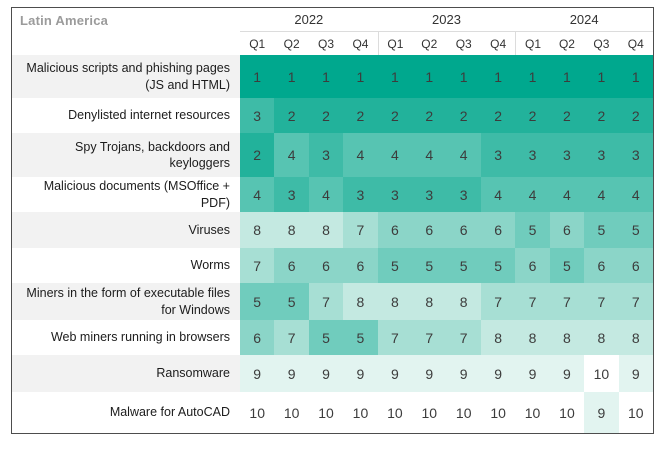 The width and height of the screenshot is (664, 450). What do you see at coordinates (584, 20) in the screenshot?
I see `year-header-2024: 2024` at bounding box center [584, 20].